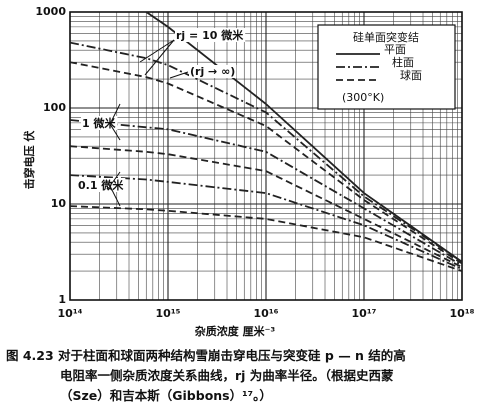 The height and width of the screenshot is (414, 502). Describe the element at coordinates (59, 203) in the screenshot. I see `y-tick-label: 10` at that location.